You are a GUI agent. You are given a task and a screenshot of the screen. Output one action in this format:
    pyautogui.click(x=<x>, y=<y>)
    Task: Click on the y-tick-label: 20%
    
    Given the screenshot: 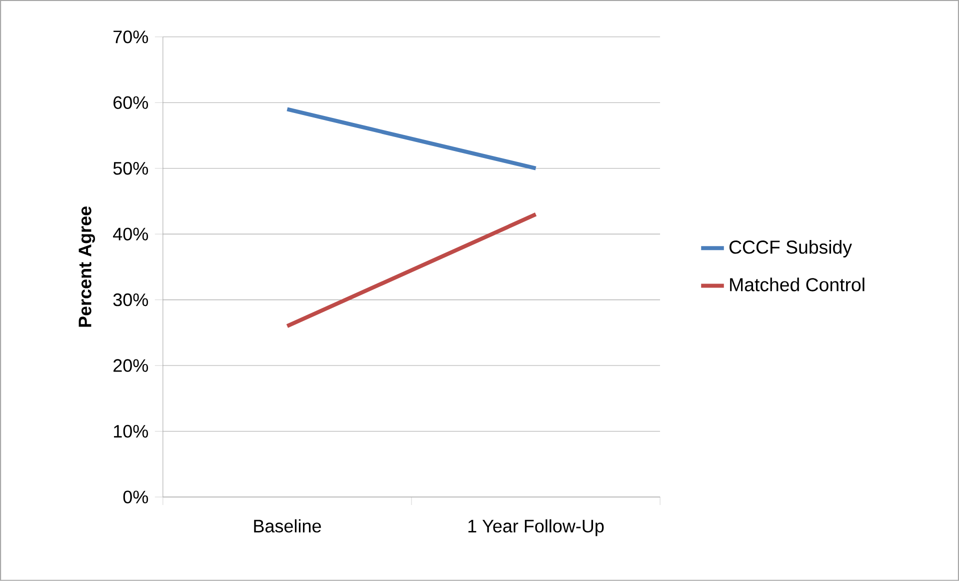 What is the action you would take?
    pyautogui.click(x=131, y=365)
    